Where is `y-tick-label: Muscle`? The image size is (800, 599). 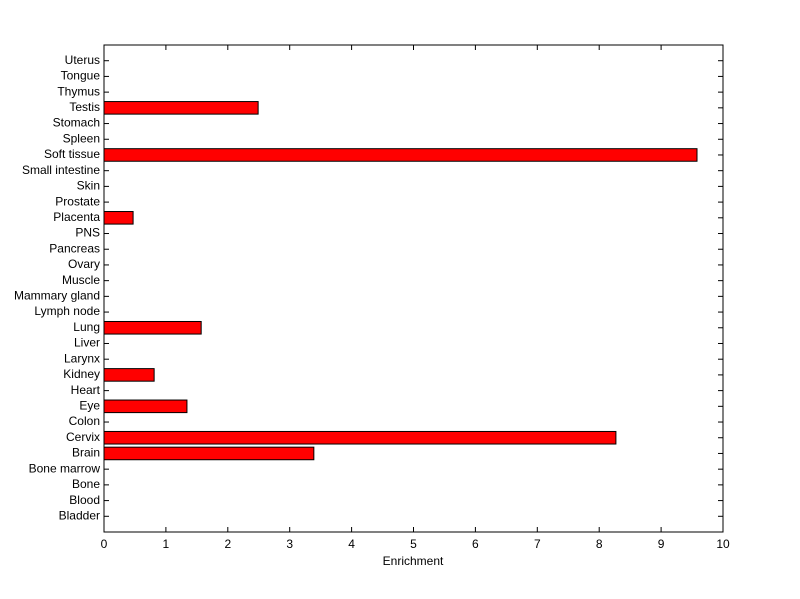
y-tick-label: Muscle is located at coordinates (81, 280).